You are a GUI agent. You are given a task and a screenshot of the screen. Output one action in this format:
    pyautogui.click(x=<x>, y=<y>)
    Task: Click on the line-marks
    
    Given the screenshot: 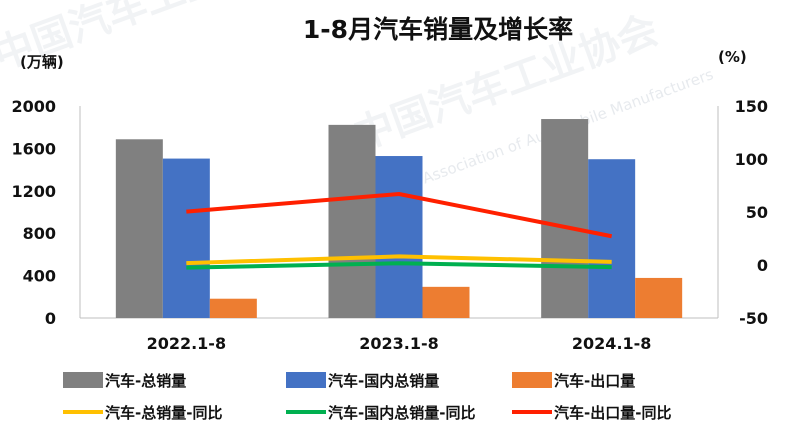 What is the action you would take?
    pyautogui.click(x=399, y=230)
    